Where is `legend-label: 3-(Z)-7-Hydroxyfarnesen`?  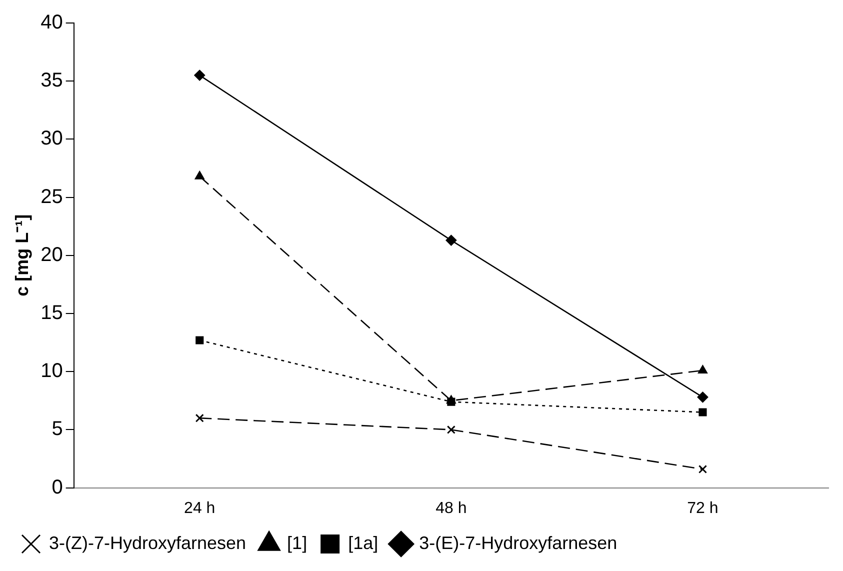
legend-label: 3-(Z)-7-Hydroxyfarnesen is located at coordinates (147, 542).